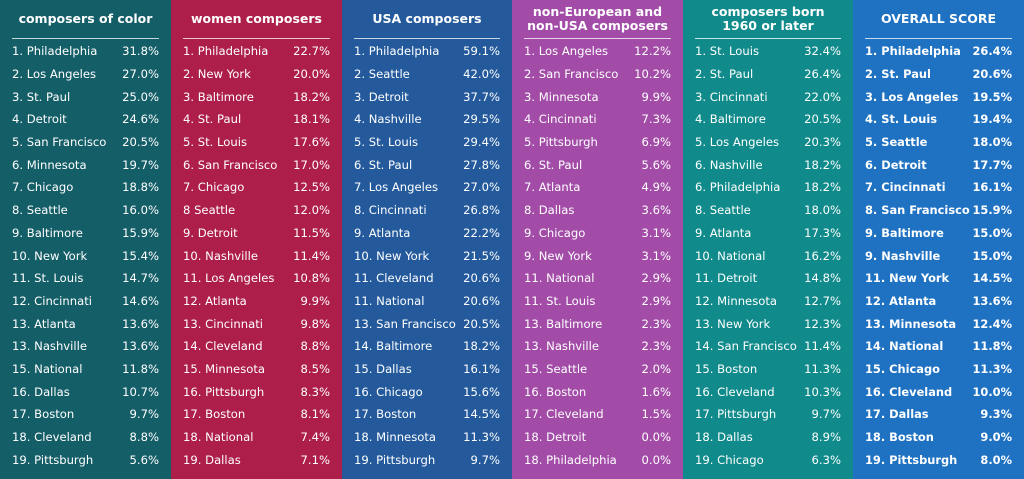 The image size is (1024, 479). Describe the element at coordinates (656, 142) in the screenshot. I see `percentage-value: 6.9%` at that location.